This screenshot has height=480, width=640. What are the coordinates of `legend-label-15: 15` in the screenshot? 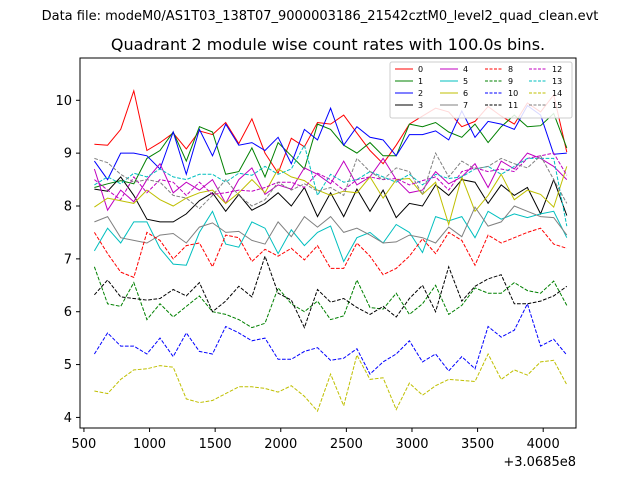 It's located at (557, 105).